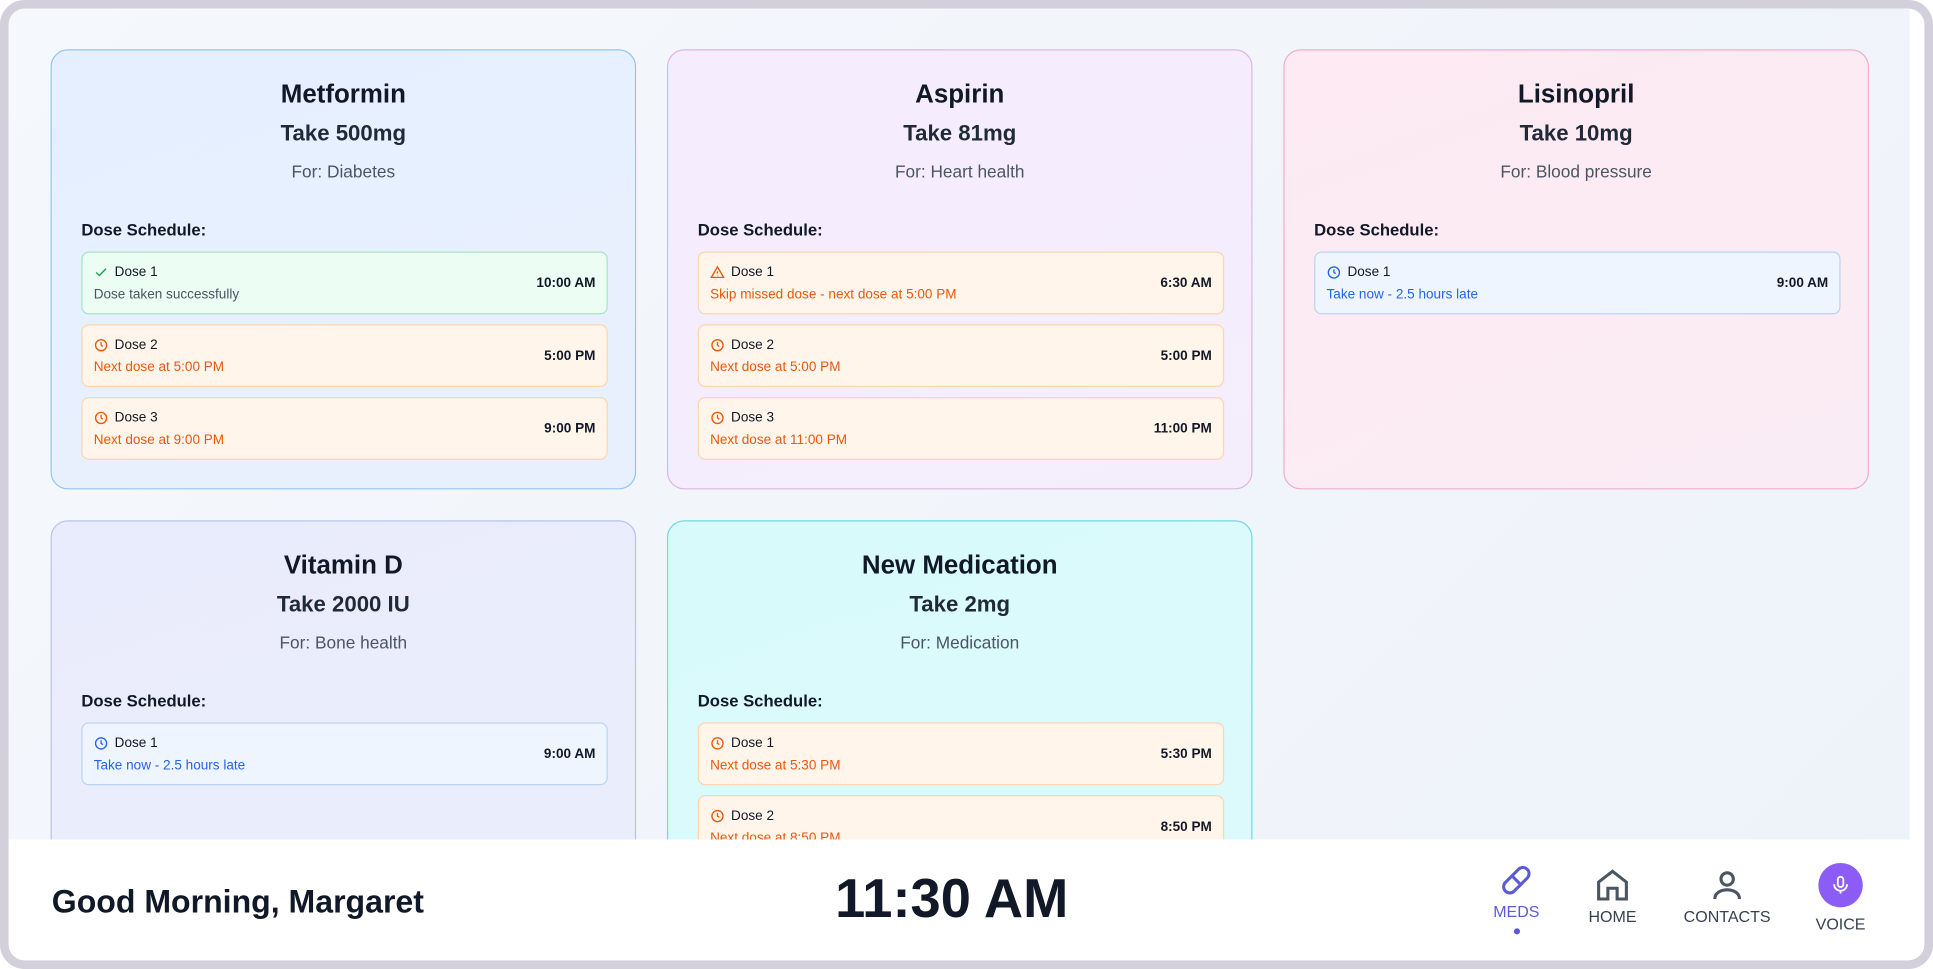 Image resolution: width=1933 pixels, height=969 pixels. What do you see at coordinates (343, 604) in the screenshot?
I see `dose-amount: Take 2000 IU` at bounding box center [343, 604].